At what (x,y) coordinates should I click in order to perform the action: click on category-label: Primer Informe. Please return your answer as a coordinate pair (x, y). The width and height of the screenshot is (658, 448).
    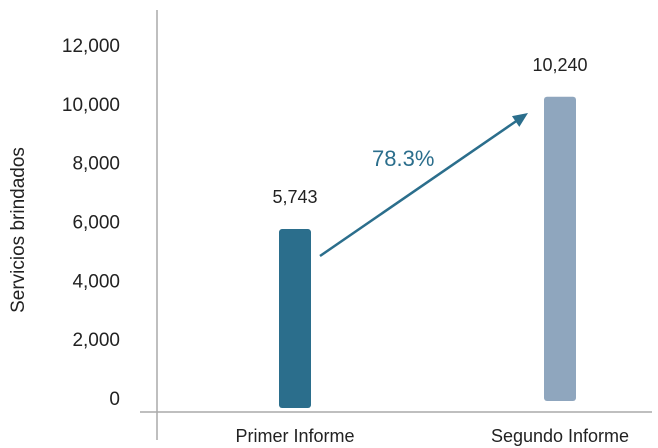
    Looking at the image, I should click on (294, 436).